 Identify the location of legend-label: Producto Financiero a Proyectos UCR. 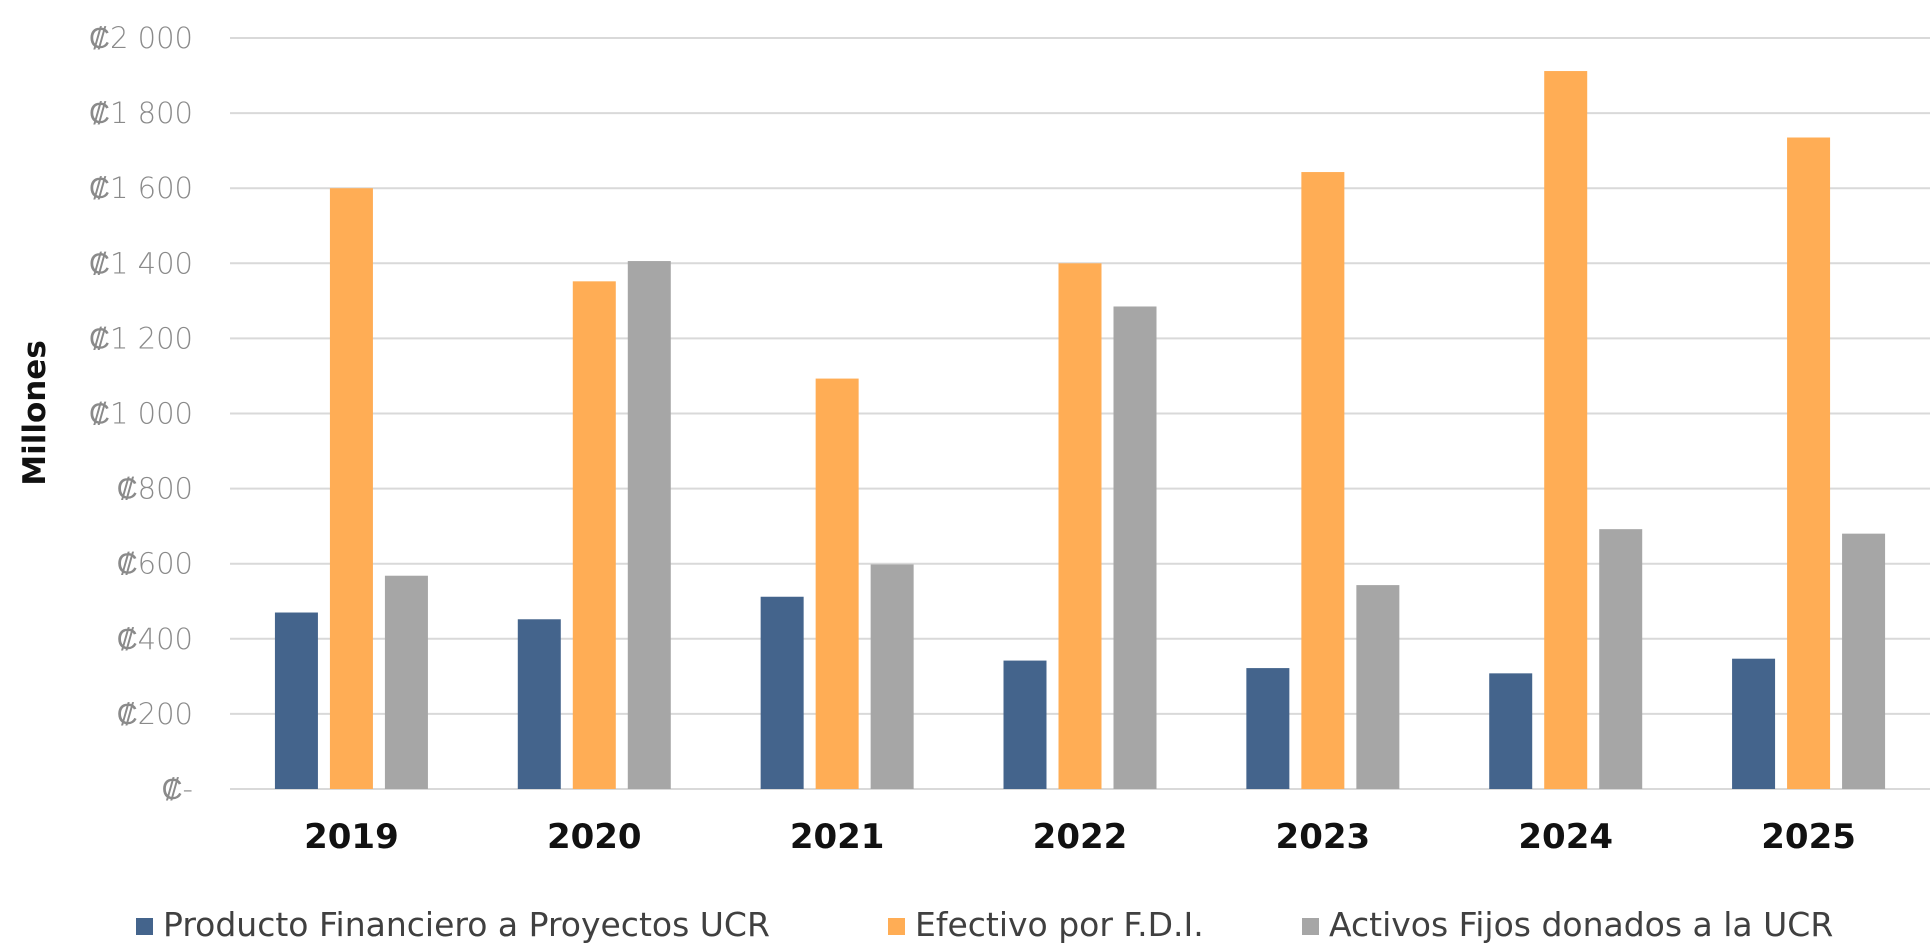
(466, 924).